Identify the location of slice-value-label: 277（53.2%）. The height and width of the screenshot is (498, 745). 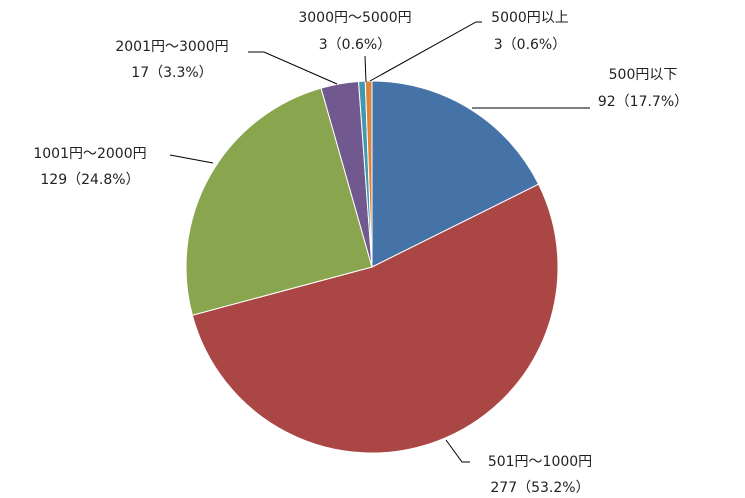
(539, 488).